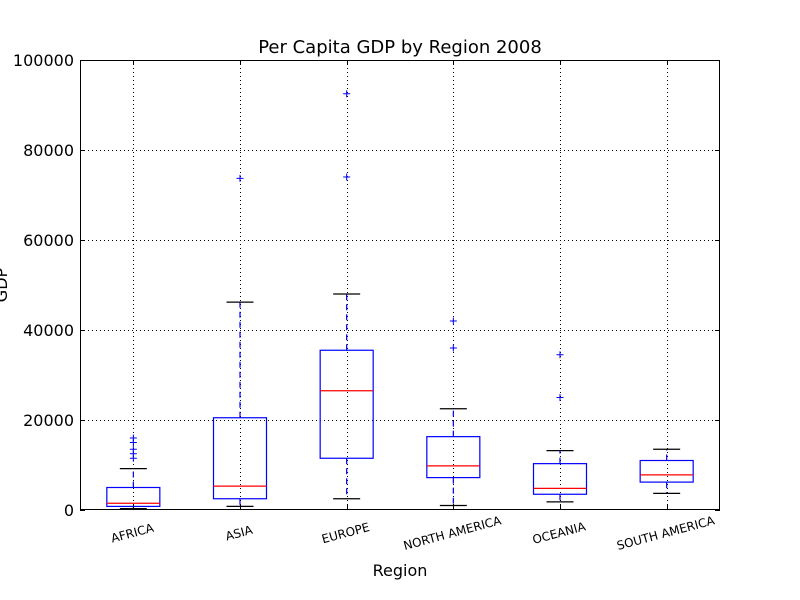 The height and width of the screenshot is (600, 800). Describe the element at coordinates (400, 47) in the screenshot. I see `chart-title: Per Capita GDP by Region 2008` at that location.